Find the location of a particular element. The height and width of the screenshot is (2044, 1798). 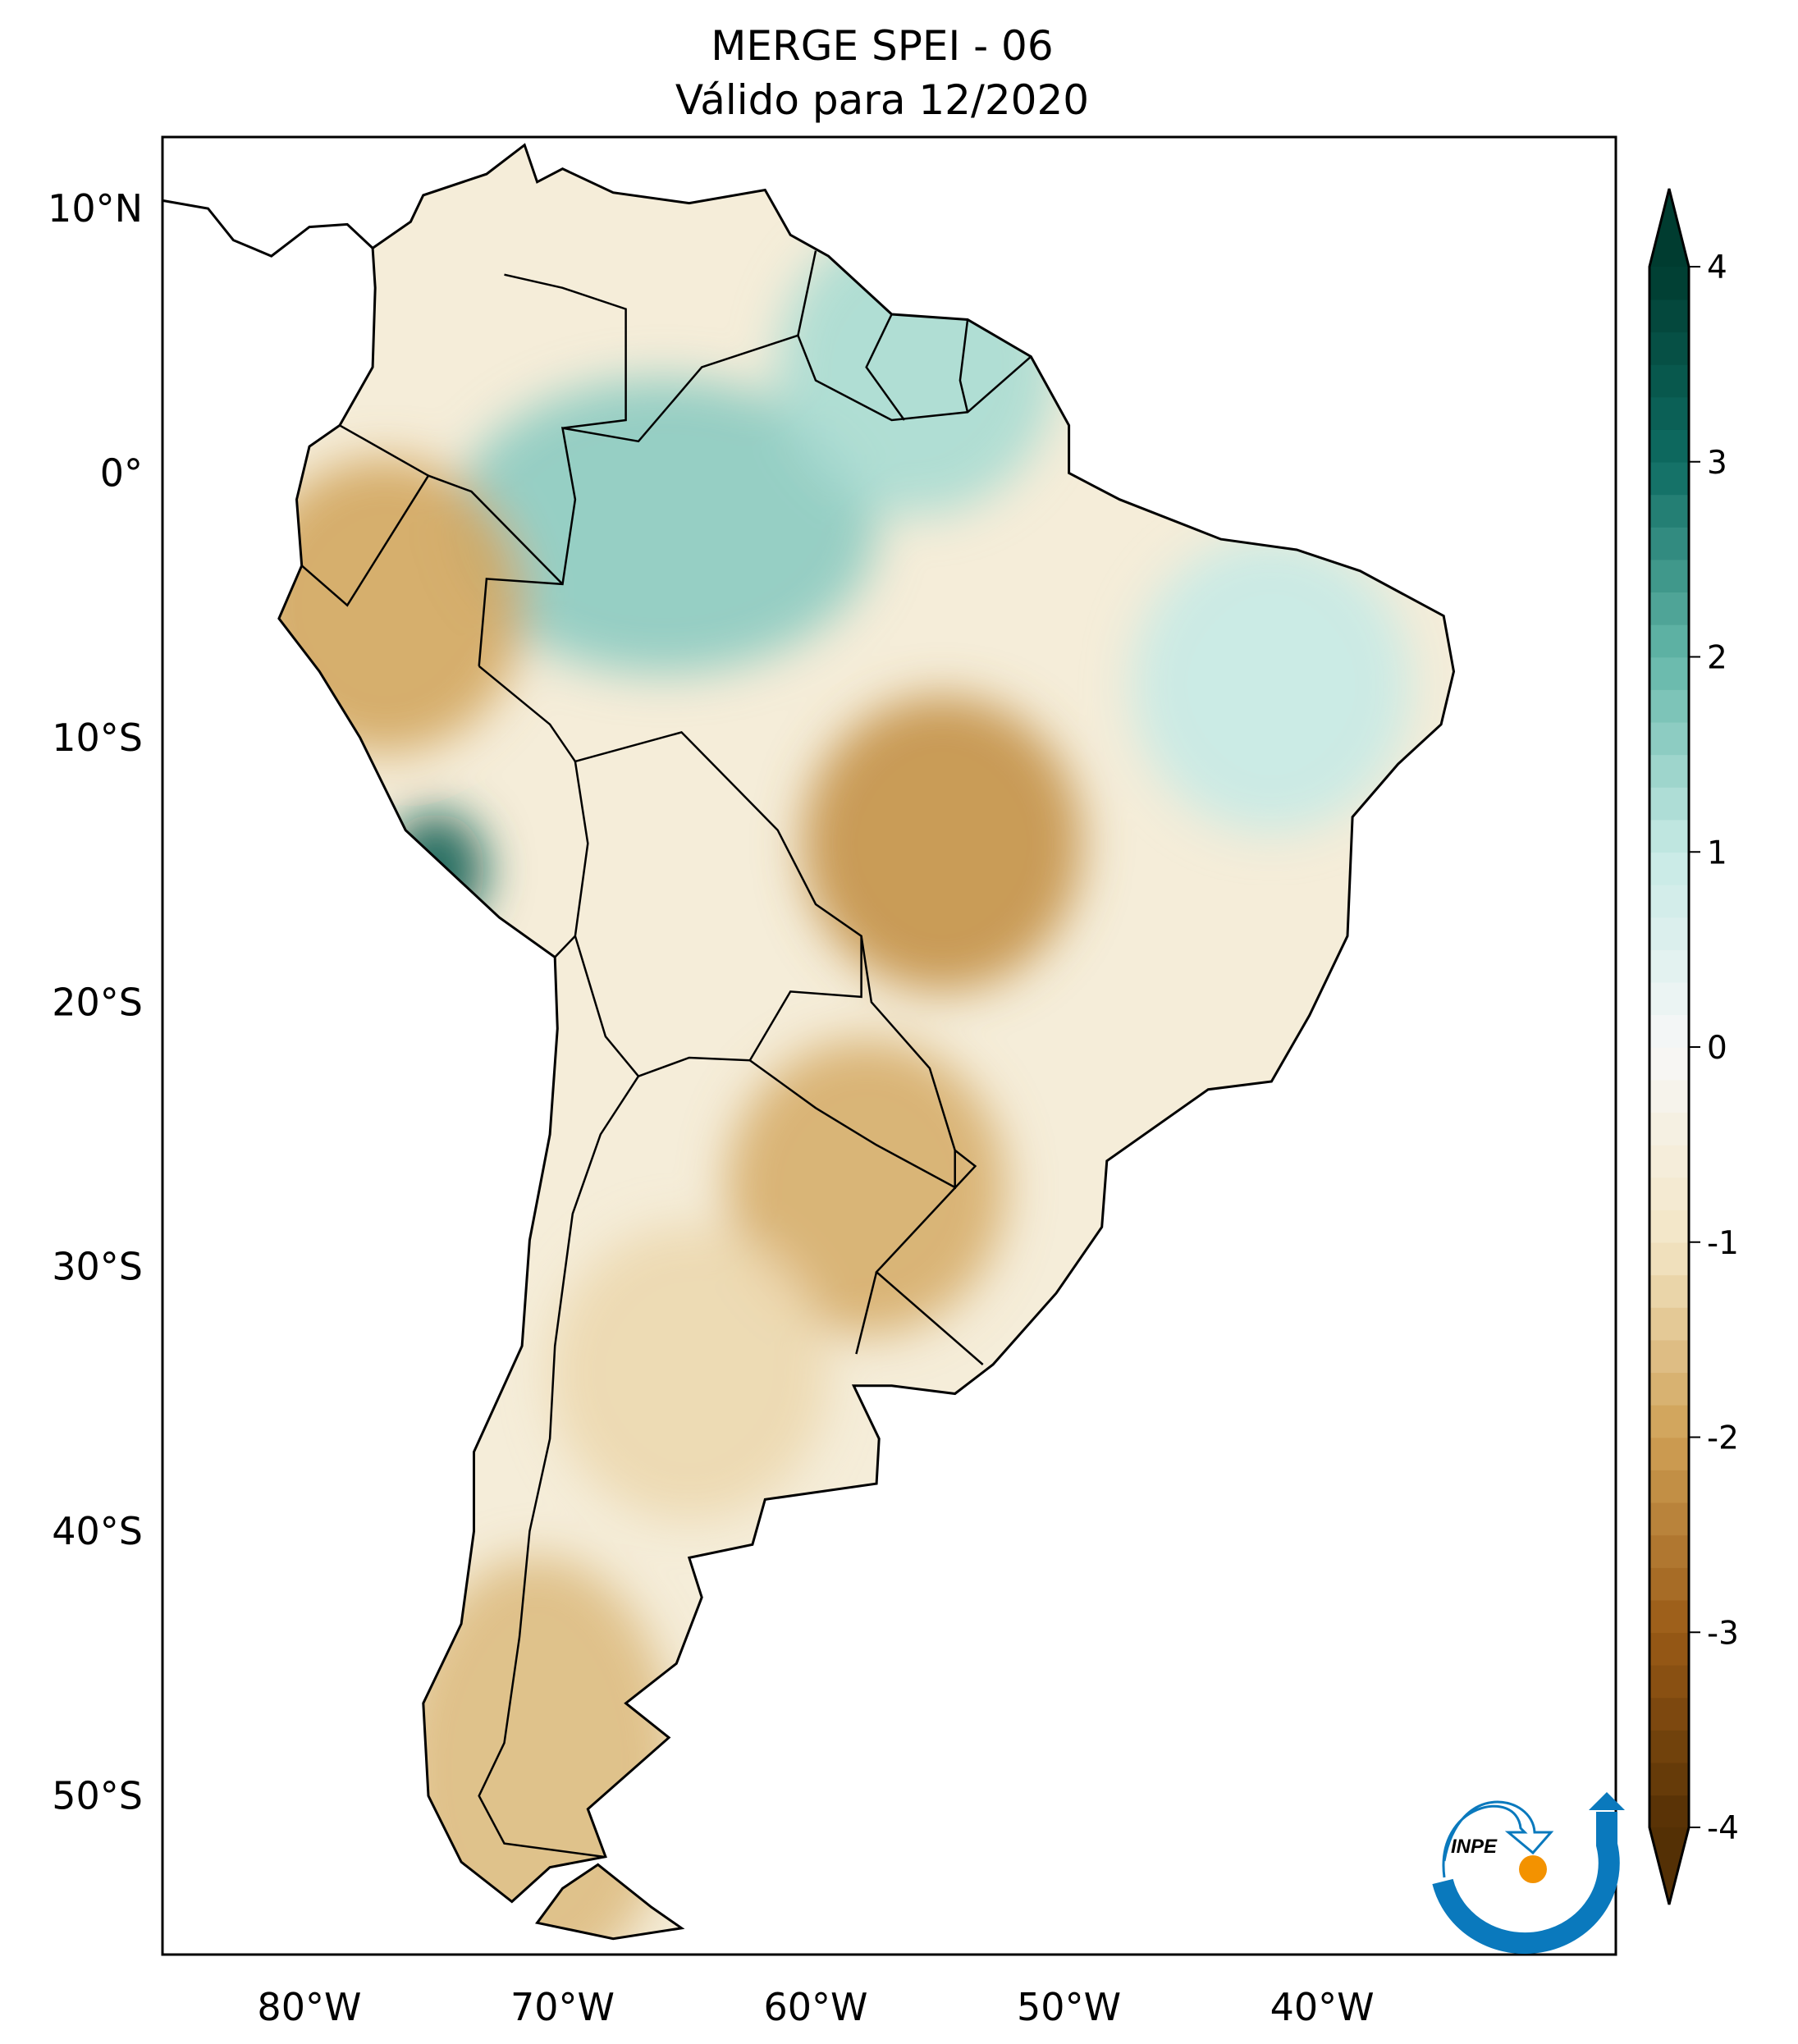

colorbar-tick-label: -2 is located at coordinates (1723, 1438).